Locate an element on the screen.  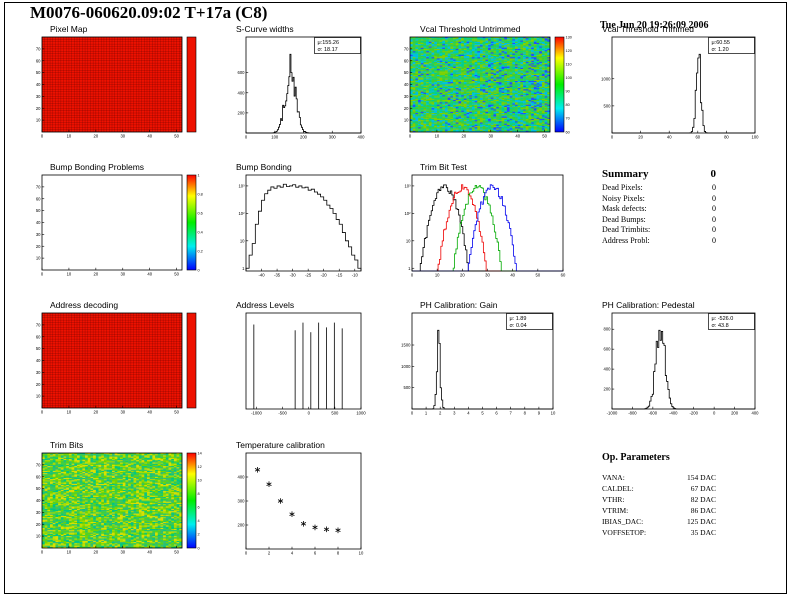
summary-item-noisy-pixels: Noisy Pixels: 0 is located at coordinates (659, 199).